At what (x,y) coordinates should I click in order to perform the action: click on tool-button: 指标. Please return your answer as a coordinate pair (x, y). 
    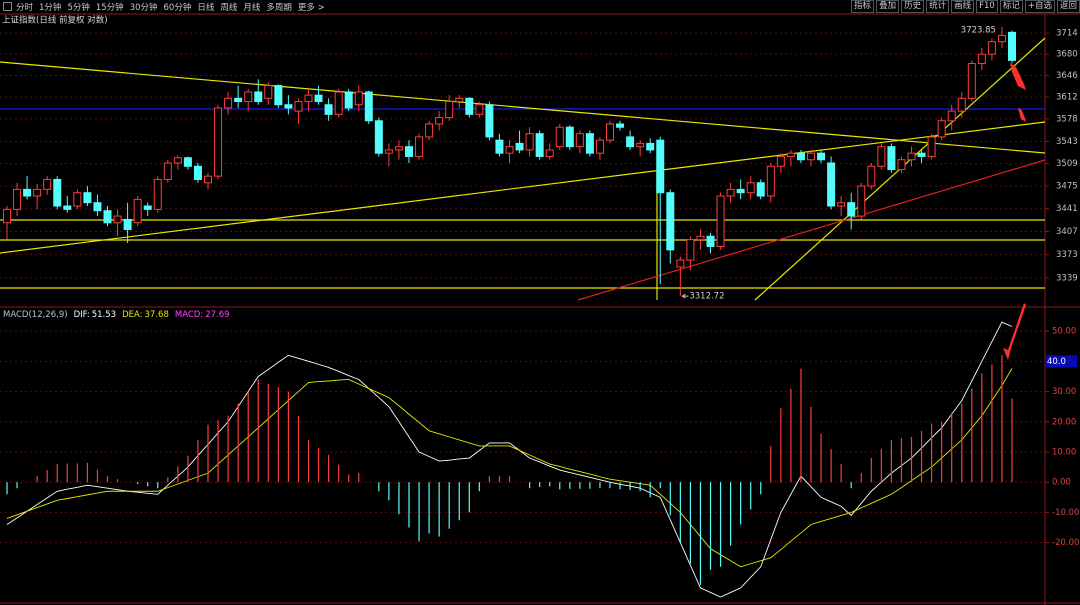
    Looking at the image, I should click on (863, 6).